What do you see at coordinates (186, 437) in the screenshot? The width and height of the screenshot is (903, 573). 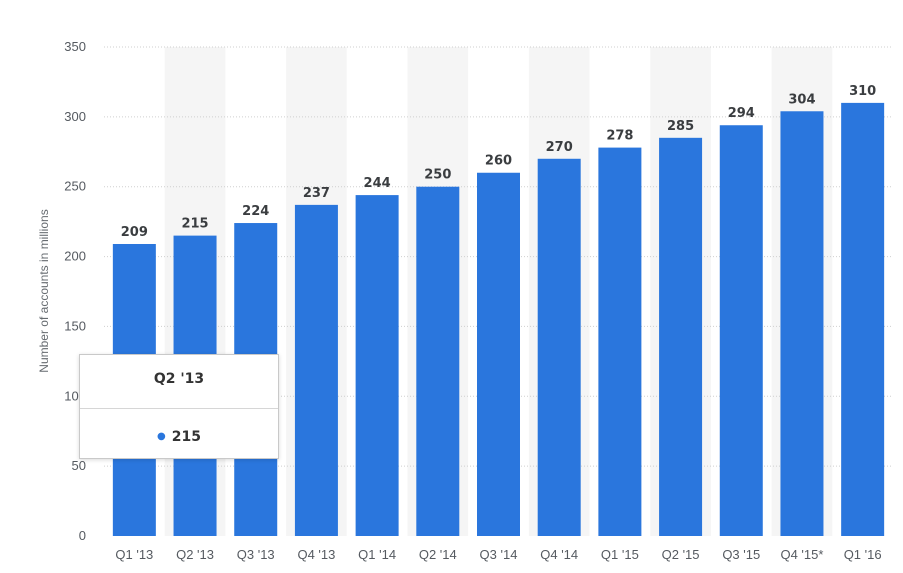 I see `tooltip-value: 215` at bounding box center [186, 437].